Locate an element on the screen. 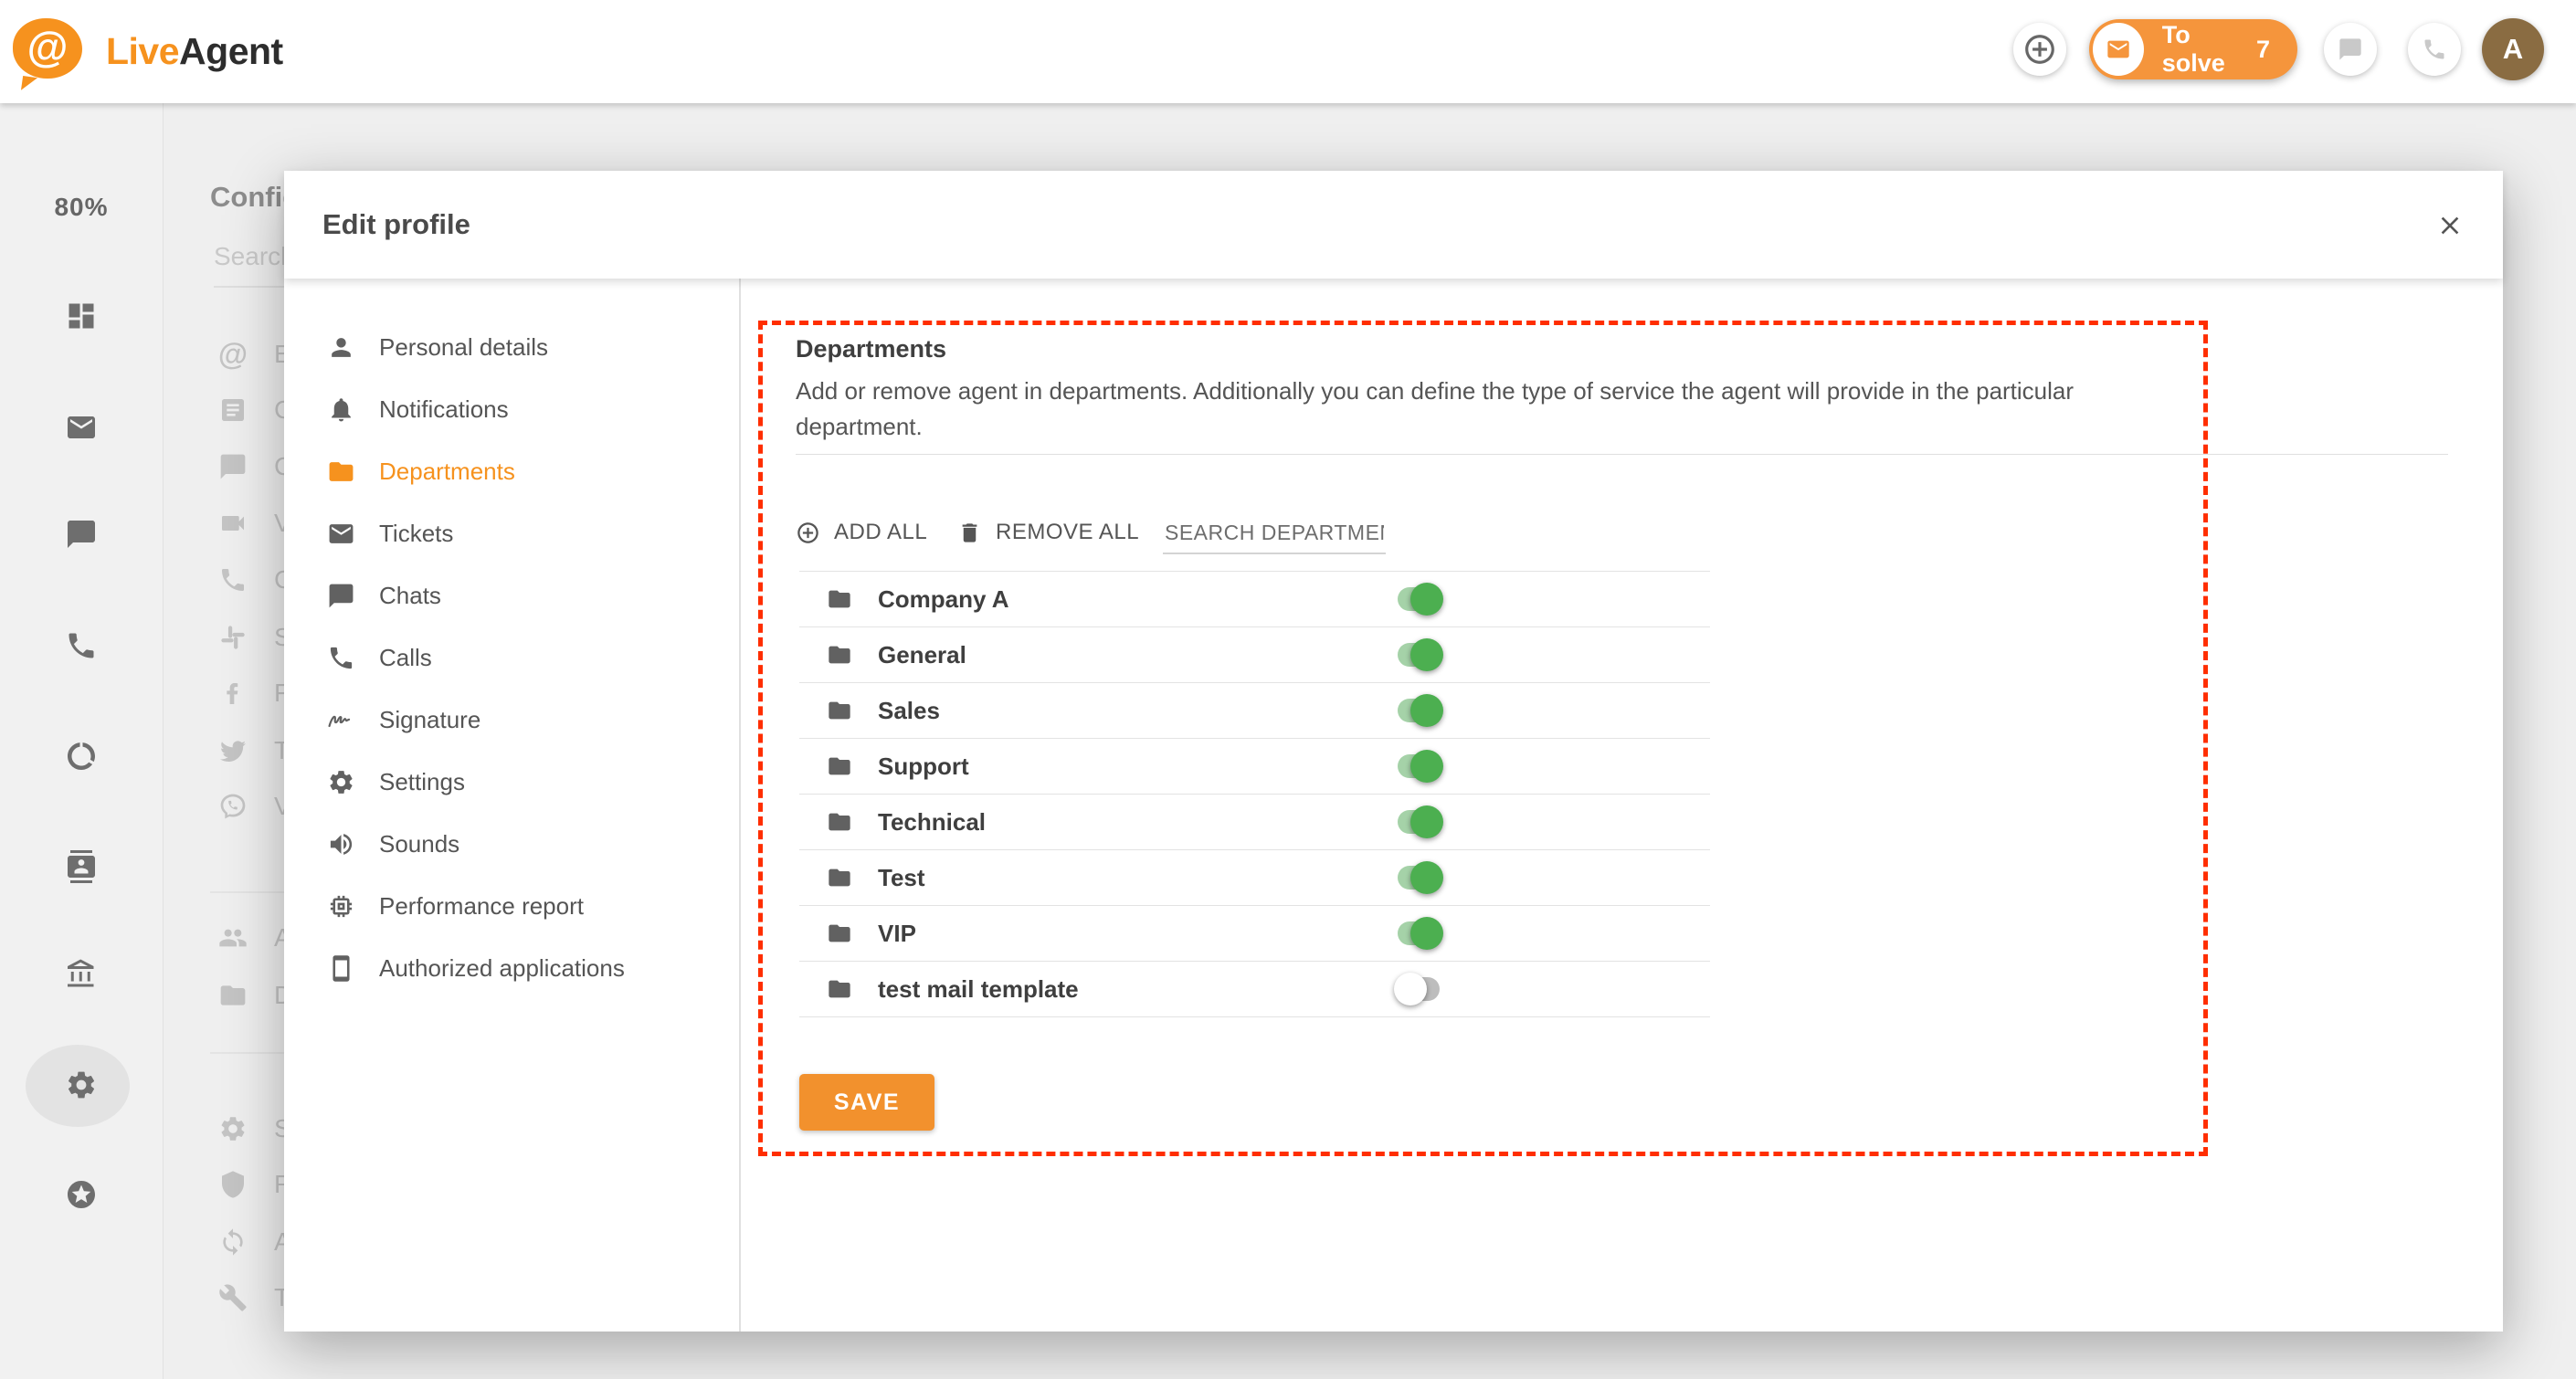 The height and width of the screenshot is (1379, 2576). plus-circle-icon is located at coordinates (808, 533).